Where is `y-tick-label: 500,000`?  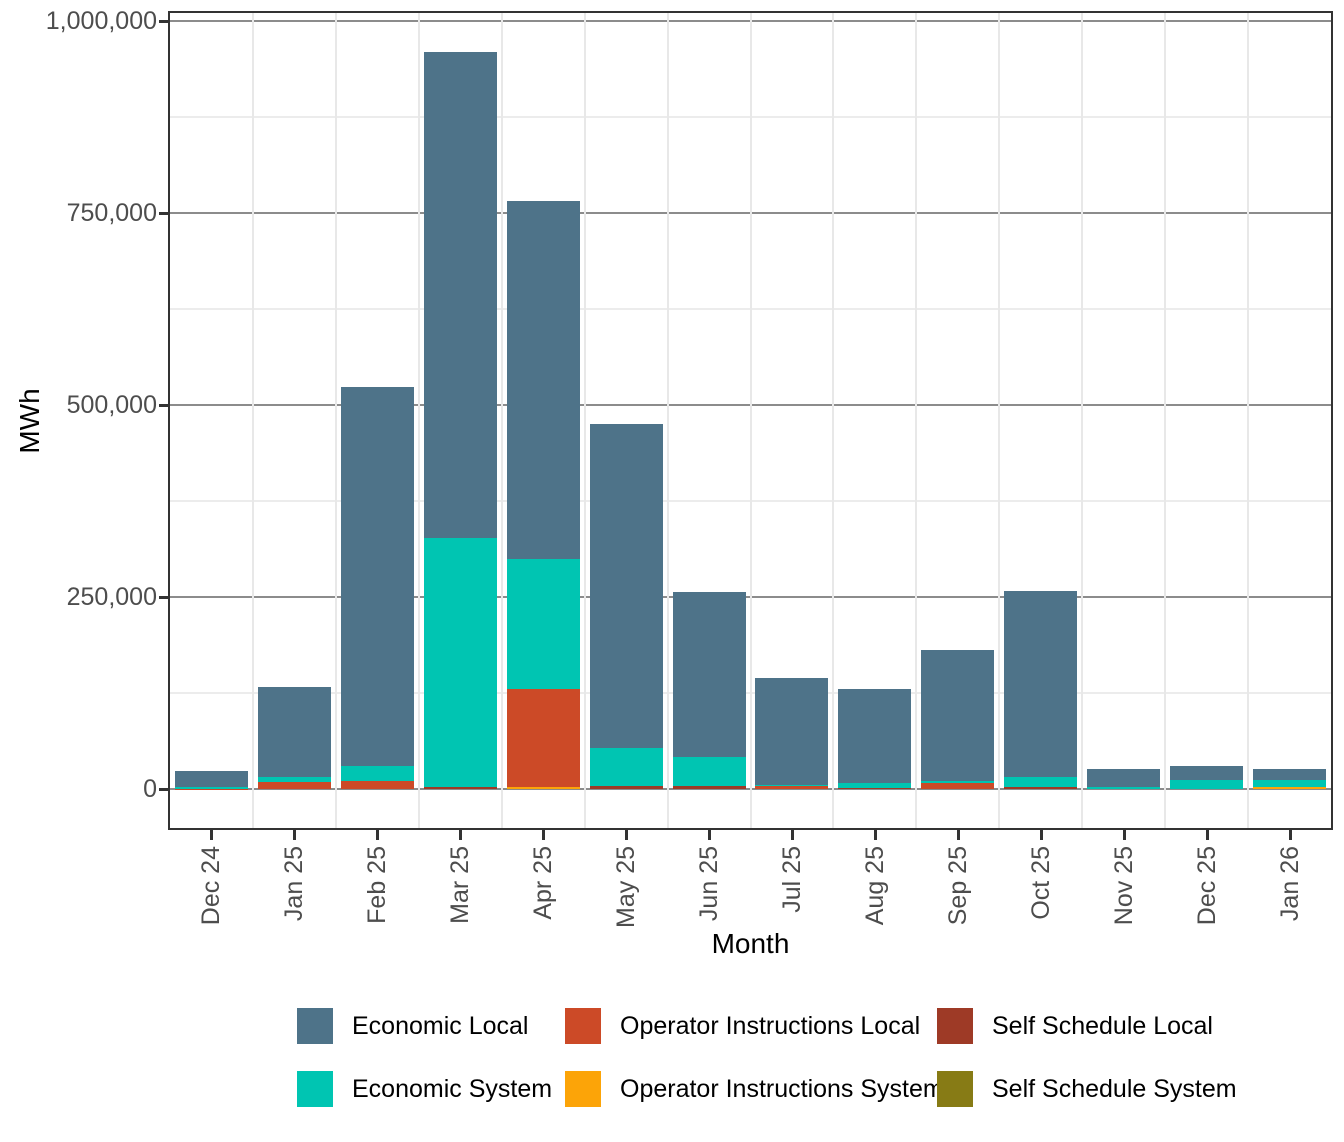 y-tick-label: 500,000 is located at coordinates (111, 405).